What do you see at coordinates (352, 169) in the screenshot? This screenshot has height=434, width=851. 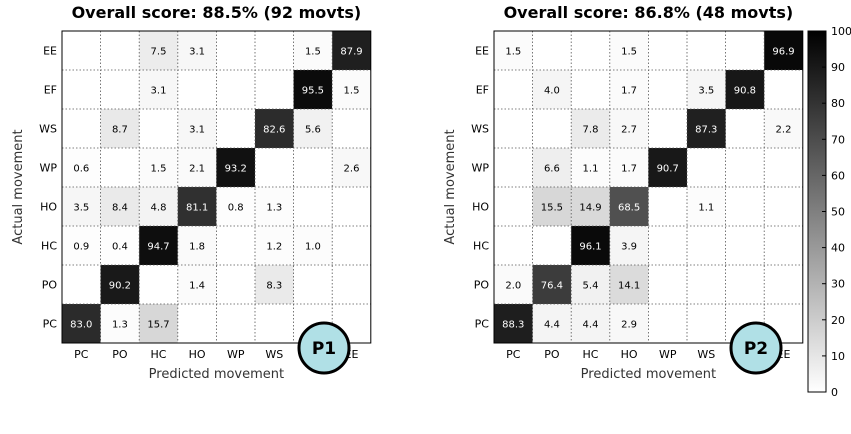 I see `cell-value-label: 2.6` at bounding box center [352, 169].